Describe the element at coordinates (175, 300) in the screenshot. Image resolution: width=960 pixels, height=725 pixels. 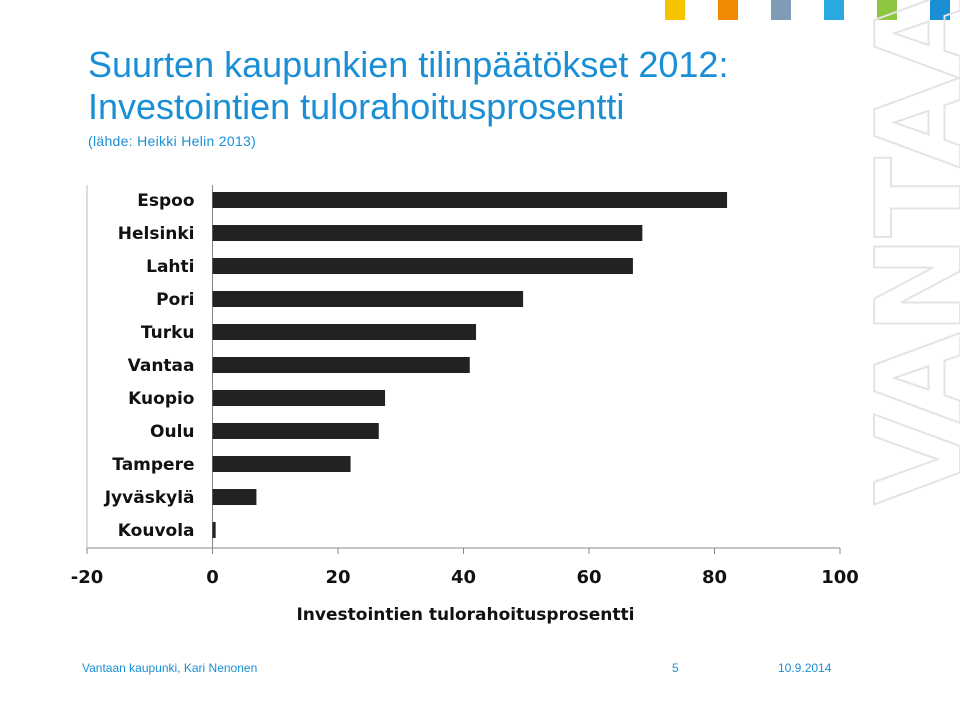
I see `category-label: Pori` at that location.